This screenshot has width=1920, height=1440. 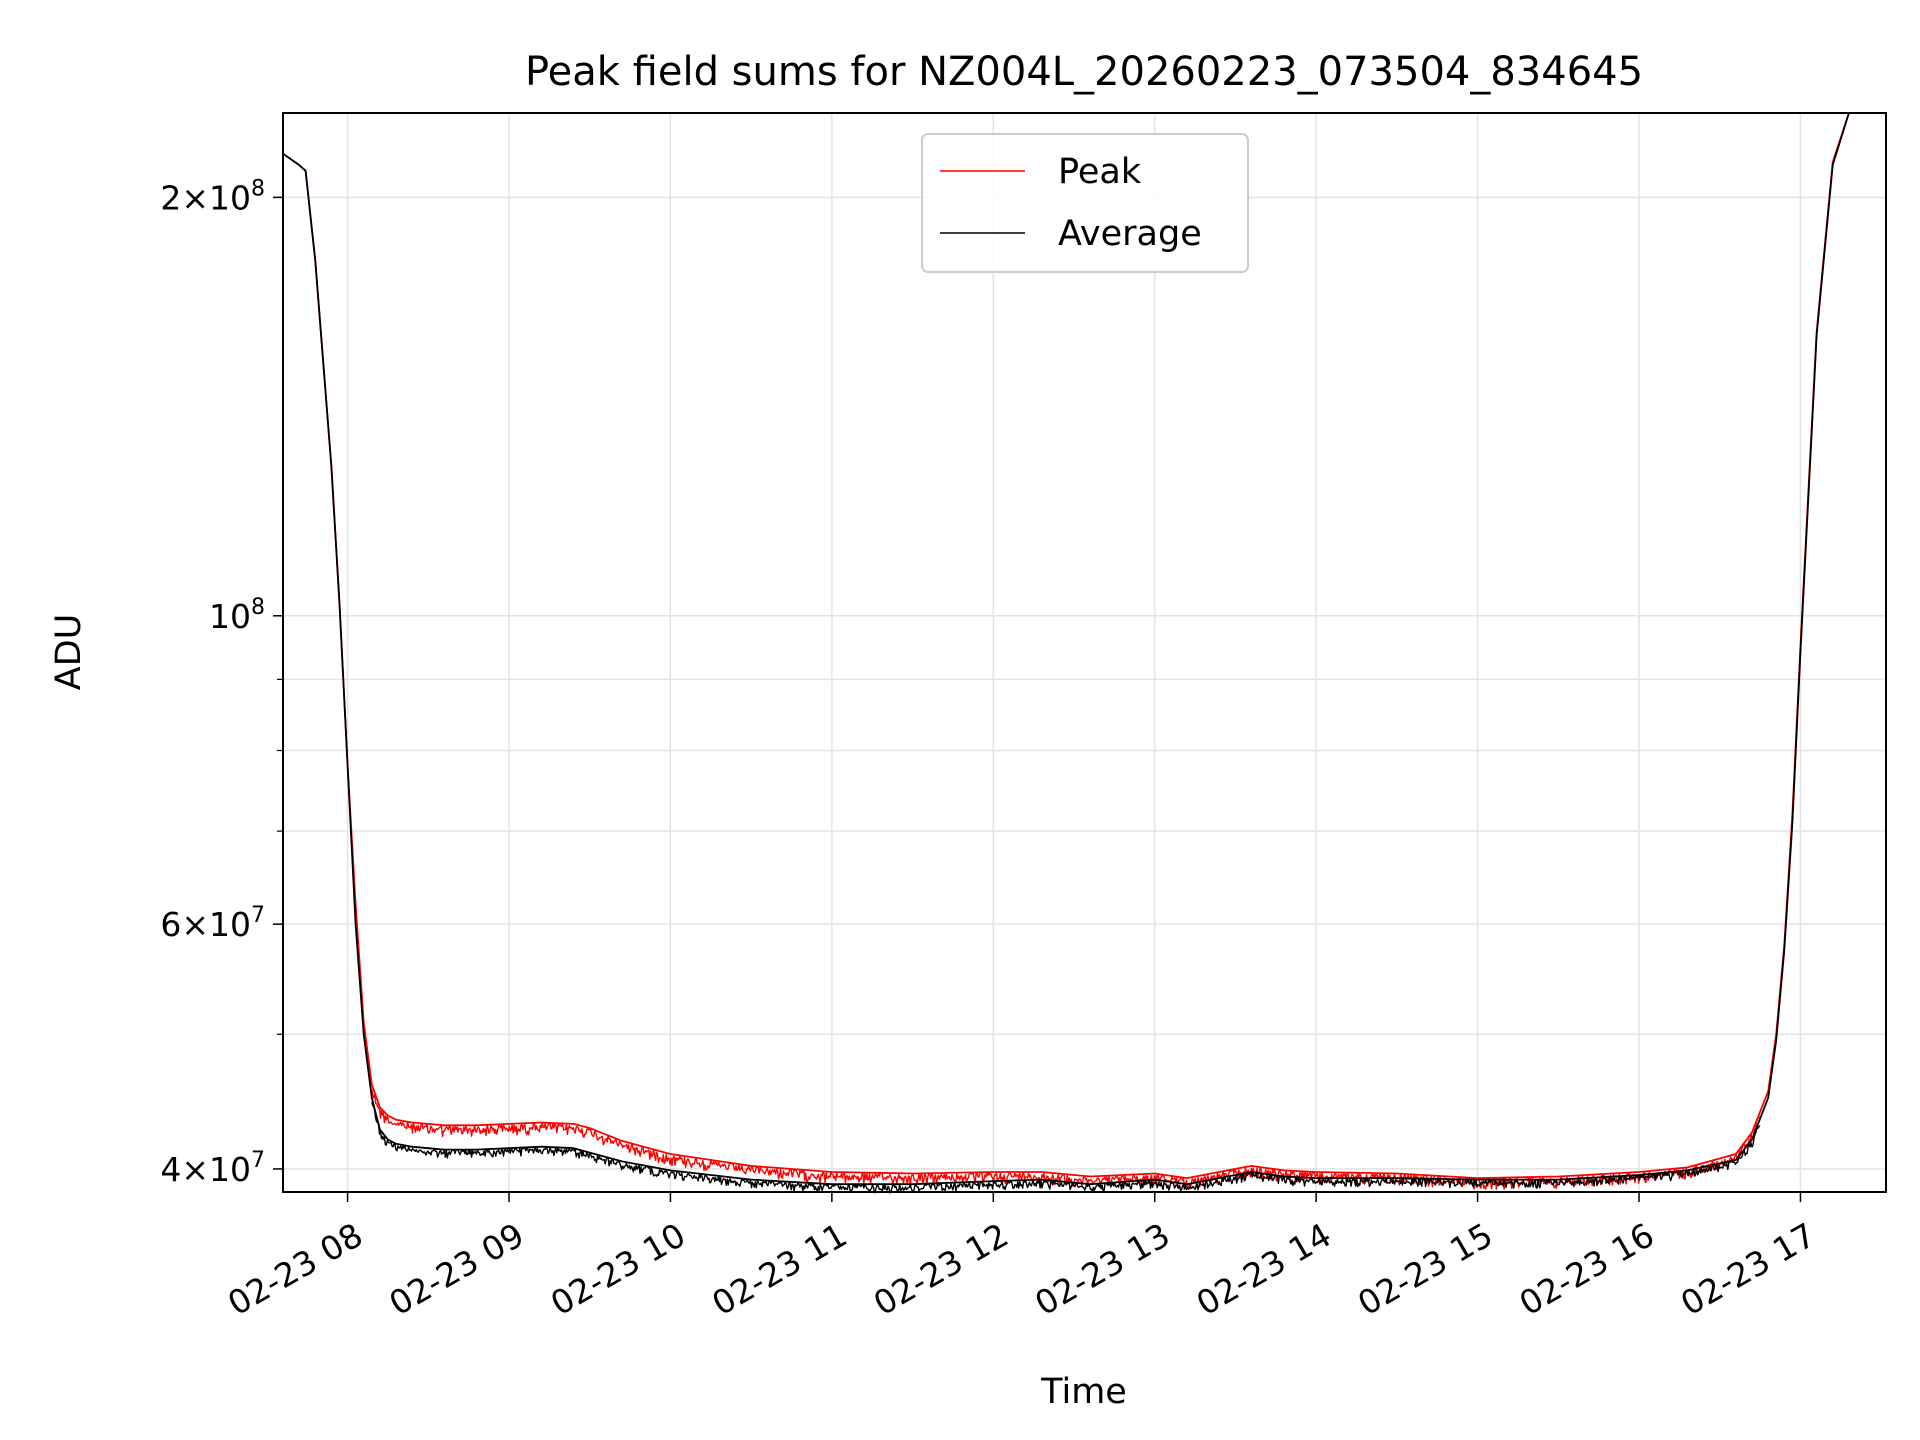 What do you see at coordinates (212, 923) in the screenshot?
I see `y-tick-label: 6×107` at bounding box center [212, 923].